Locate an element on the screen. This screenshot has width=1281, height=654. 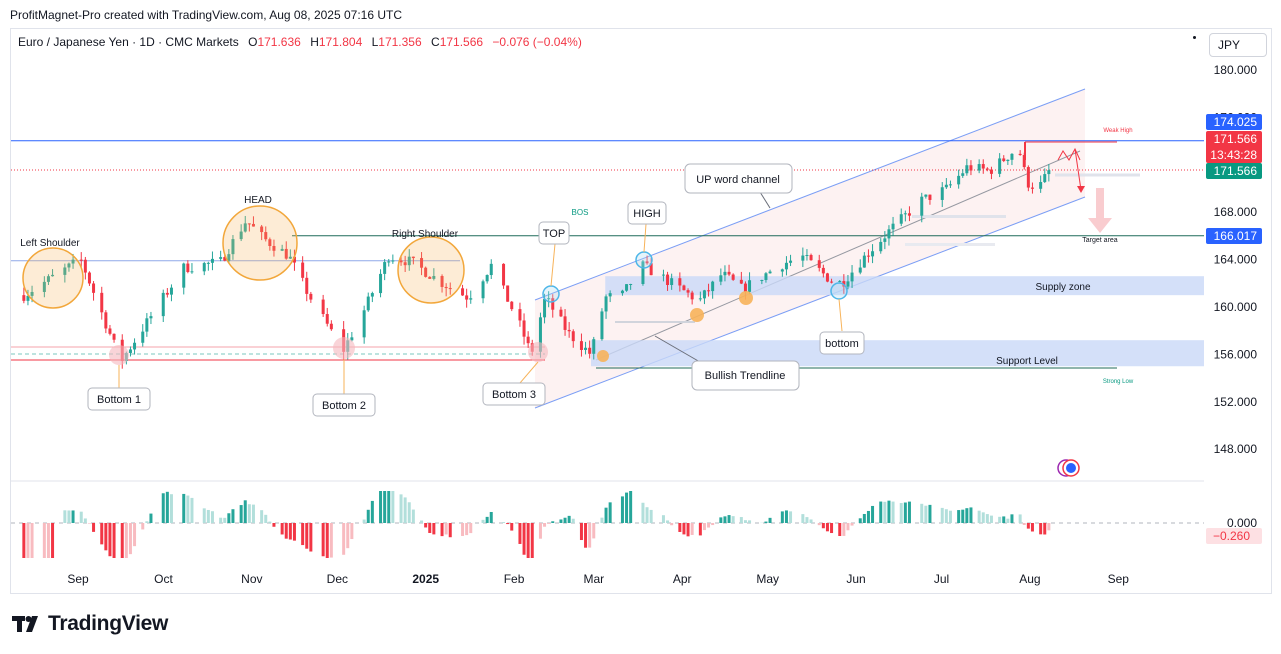
target-arrow is located at coordinates (1100, 210).